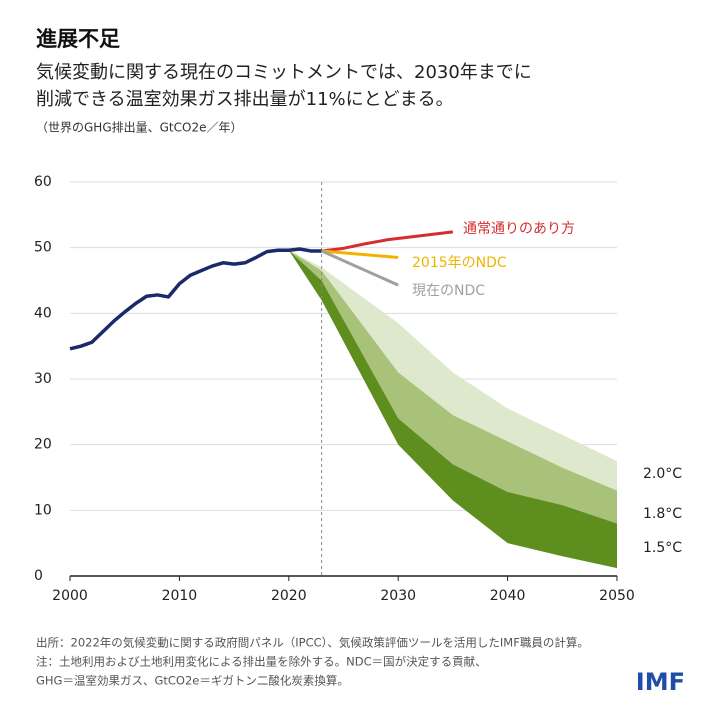 This screenshot has width=720, height=720. I want to click on x-tick-label: 2040, so click(508, 596).